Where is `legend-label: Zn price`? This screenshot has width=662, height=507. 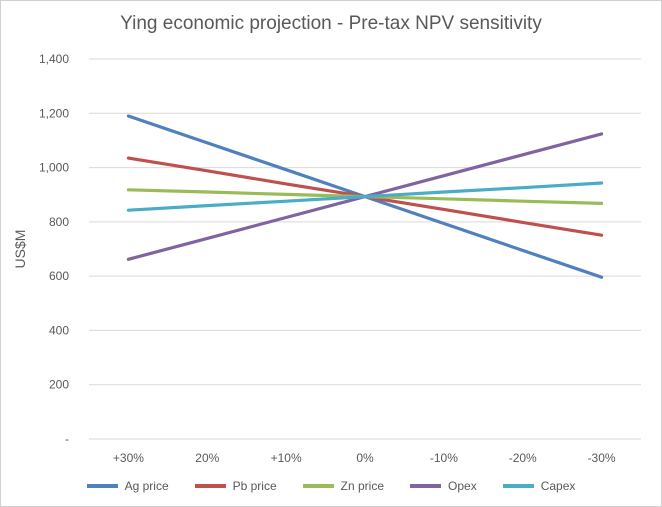
legend-label: Zn price is located at coordinates (362, 486).